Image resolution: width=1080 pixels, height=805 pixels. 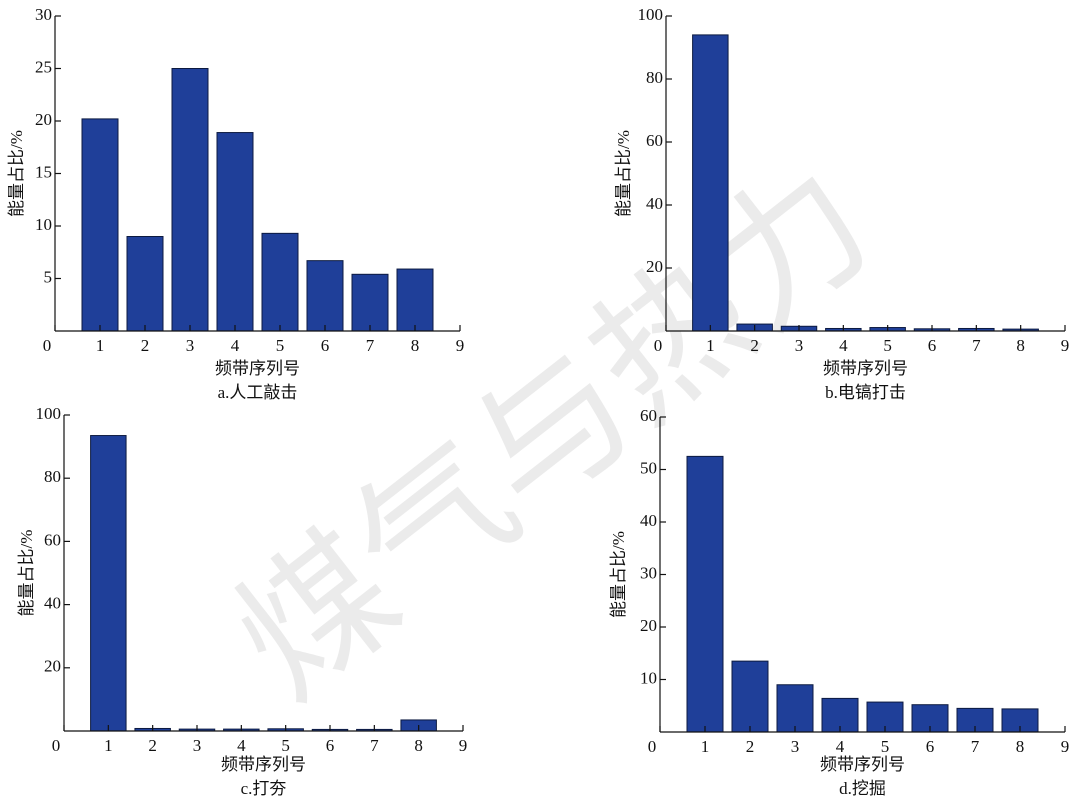 What do you see at coordinates (862, 788) in the screenshot?
I see `caption: d.挖掘` at bounding box center [862, 788].